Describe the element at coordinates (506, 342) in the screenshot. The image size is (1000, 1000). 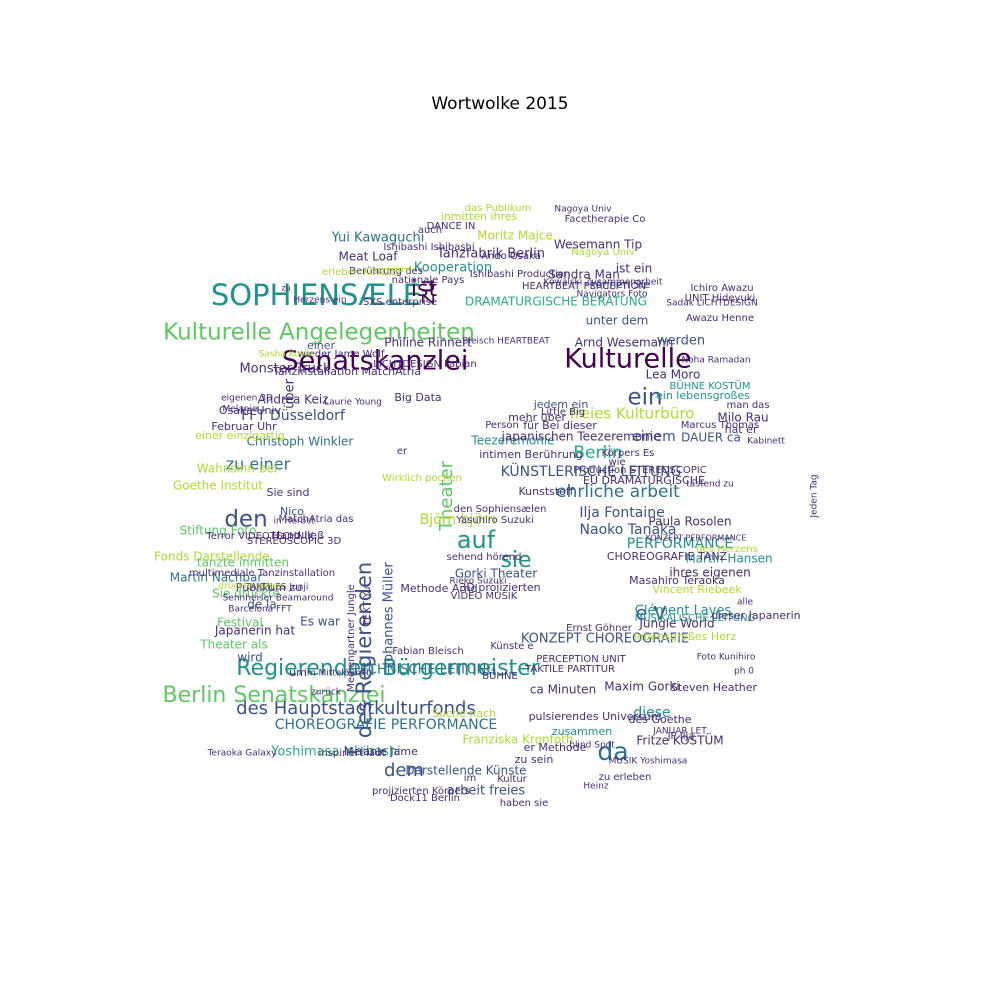
I see `word-cloud-word: Bleisch HEARTBEAT` at that location.